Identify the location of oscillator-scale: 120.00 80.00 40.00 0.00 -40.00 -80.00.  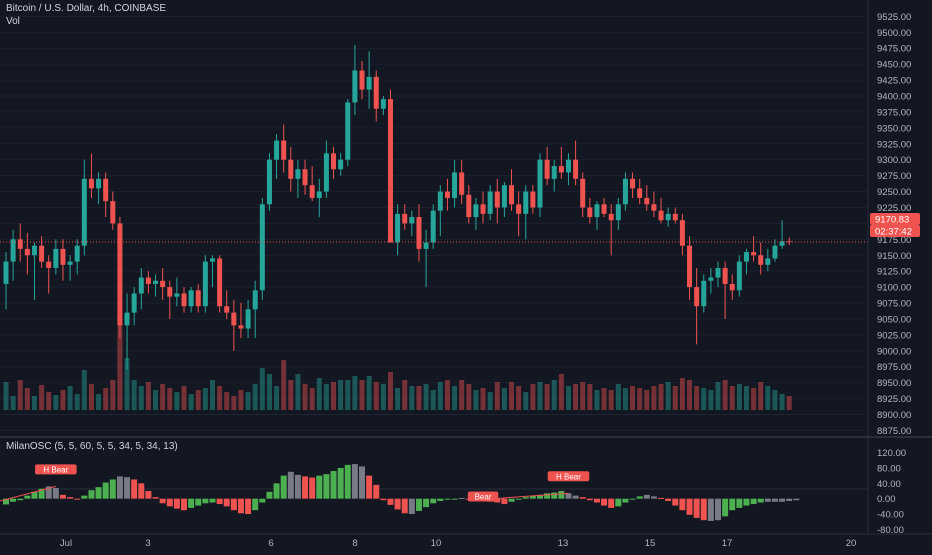
(891, 492).